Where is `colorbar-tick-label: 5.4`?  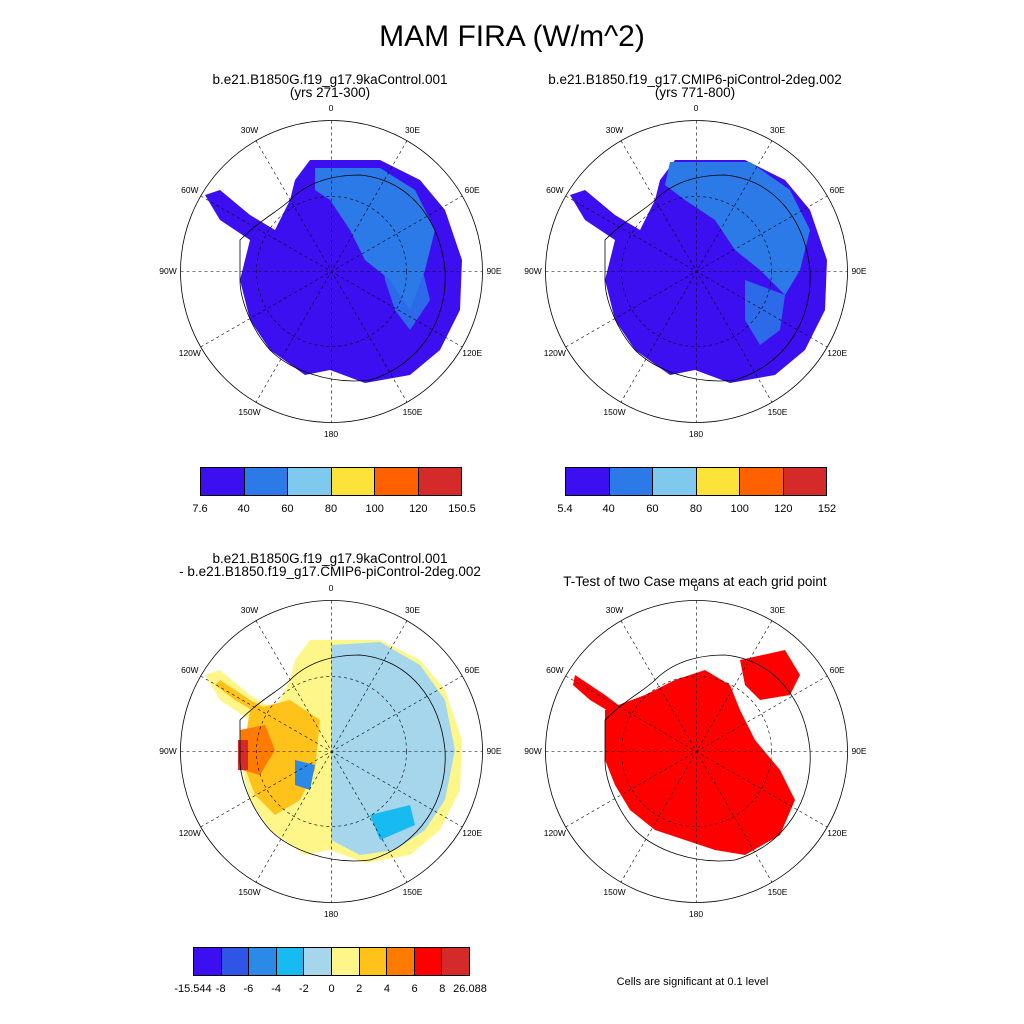
colorbar-tick-label: 5.4 is located at coordinates (565, 509).